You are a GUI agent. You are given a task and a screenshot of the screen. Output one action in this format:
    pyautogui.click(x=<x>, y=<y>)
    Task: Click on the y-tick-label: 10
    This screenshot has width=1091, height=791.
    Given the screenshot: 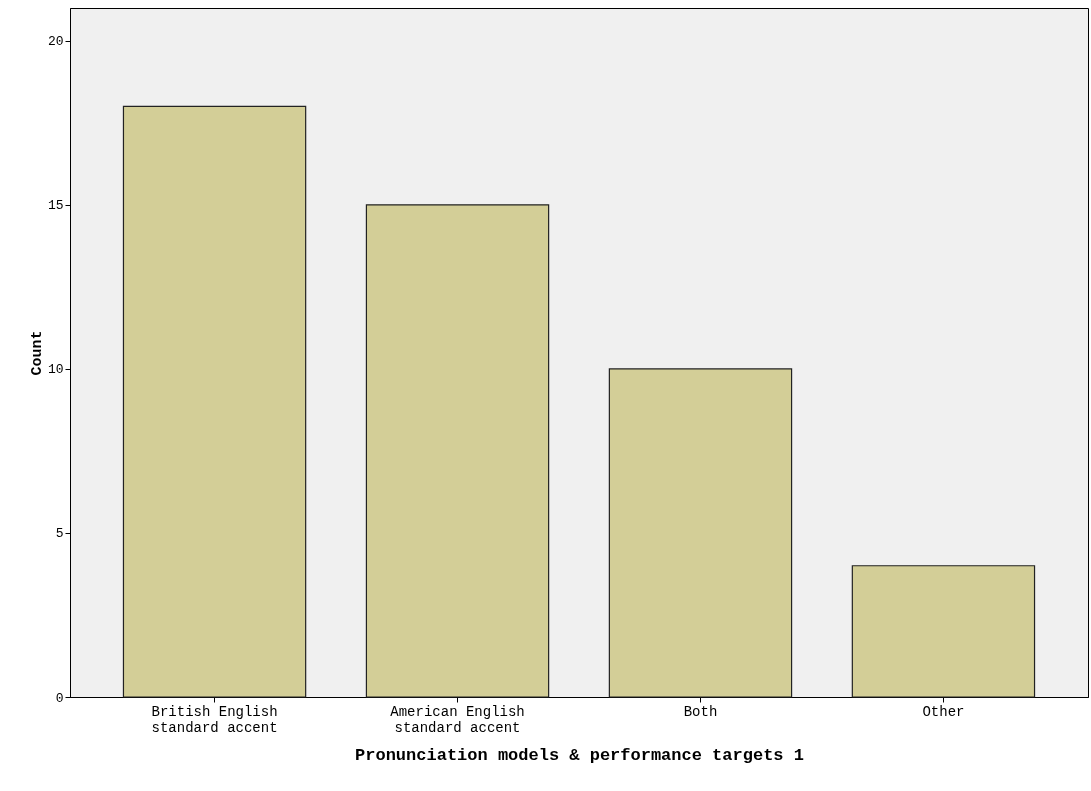 What is the action you would take?
    pyautogui.click(x=55, y=370)
    